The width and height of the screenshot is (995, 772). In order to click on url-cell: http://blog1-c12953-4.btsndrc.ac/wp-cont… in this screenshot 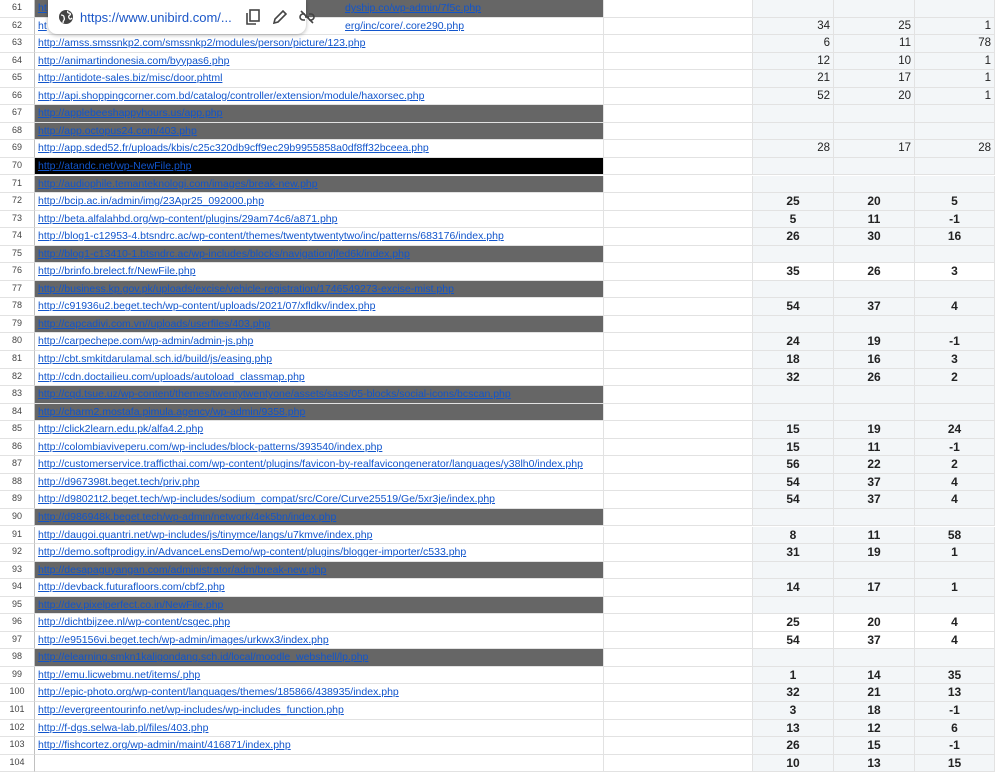, I will do `click(319, 237)`.